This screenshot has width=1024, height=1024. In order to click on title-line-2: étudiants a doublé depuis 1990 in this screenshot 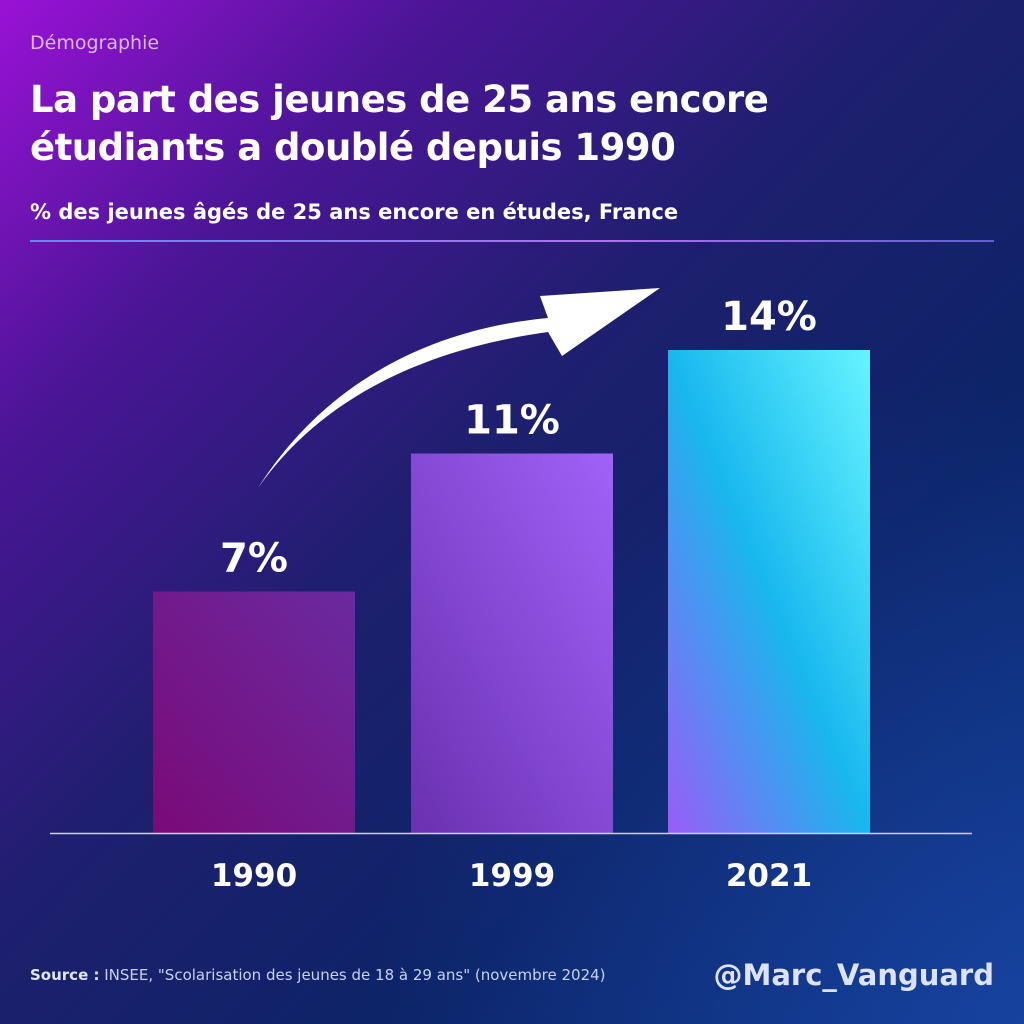, I will do `click(353, 147)`.